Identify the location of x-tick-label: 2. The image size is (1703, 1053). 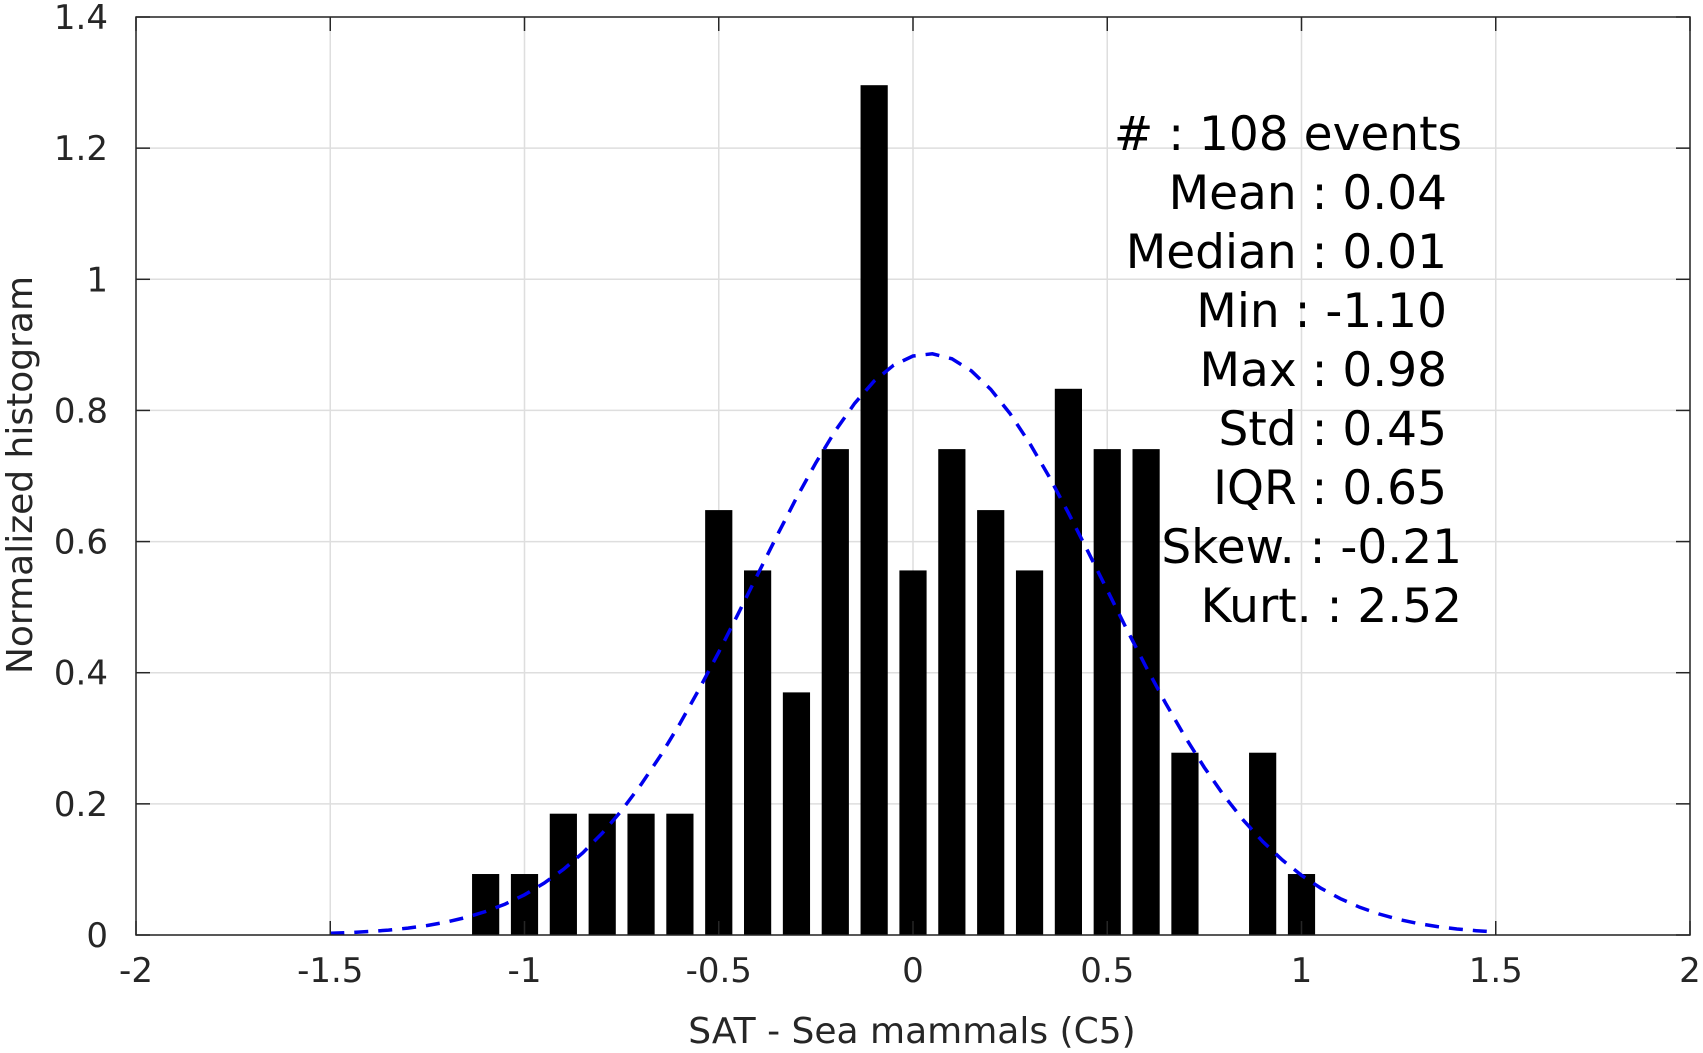
(1690, 971).